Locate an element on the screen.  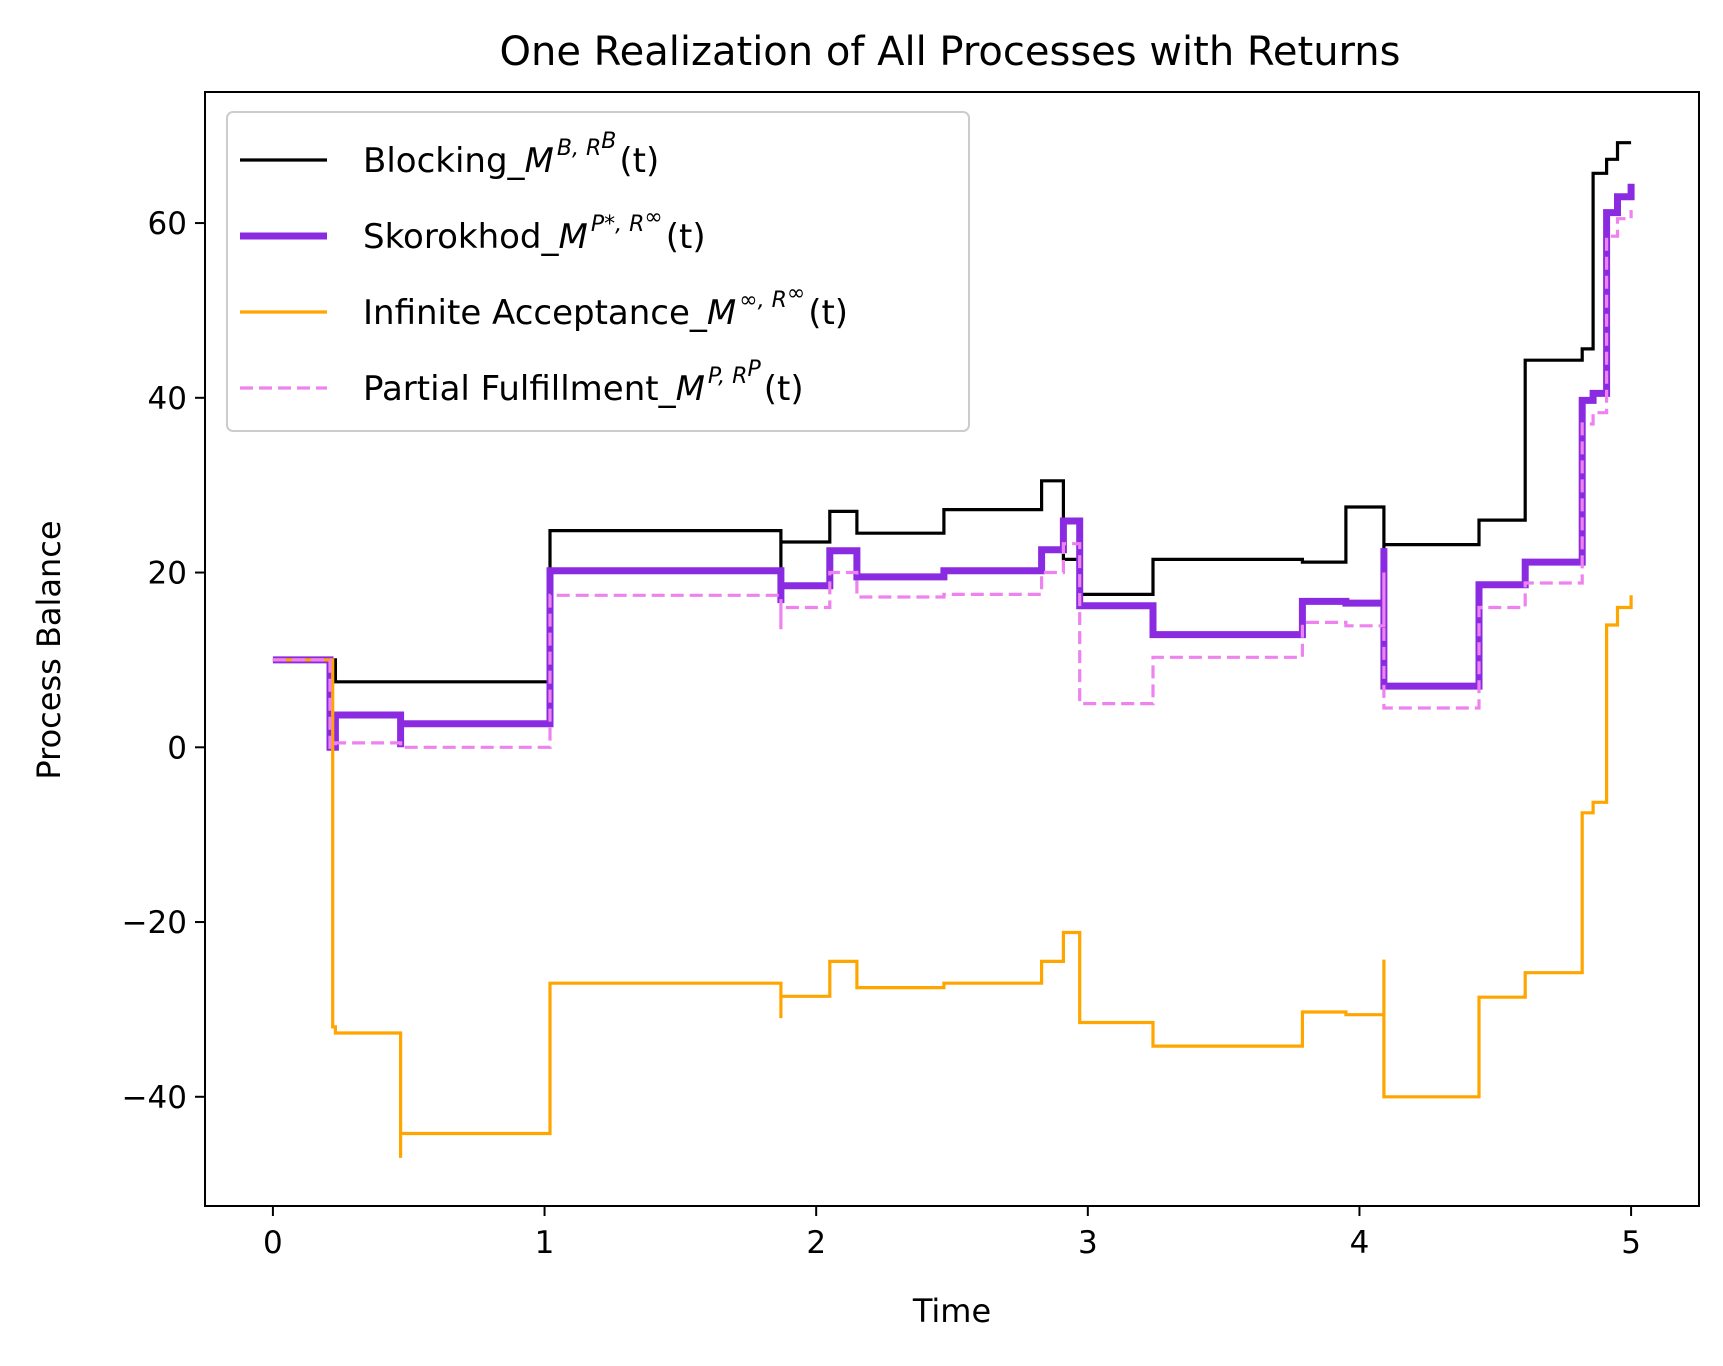
legend-math-sup: B, R is located at coordinates (579, 148).